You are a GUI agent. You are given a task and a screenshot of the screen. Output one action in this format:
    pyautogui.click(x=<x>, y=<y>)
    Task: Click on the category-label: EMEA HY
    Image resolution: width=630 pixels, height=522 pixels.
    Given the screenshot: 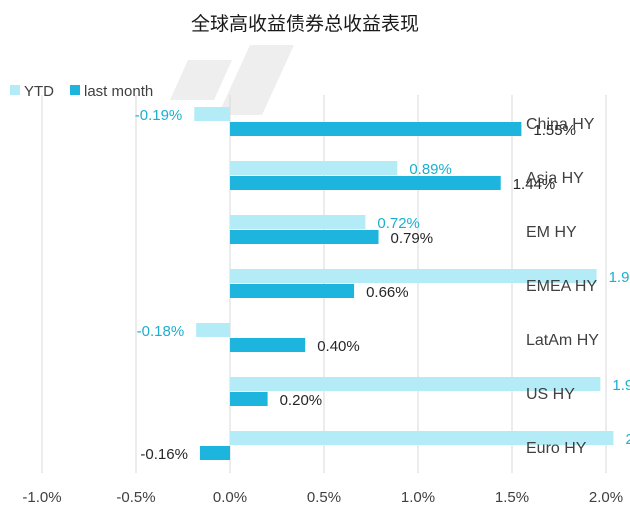 What is the action you would take?
    pyautogui.click(x=561, y=286)
    